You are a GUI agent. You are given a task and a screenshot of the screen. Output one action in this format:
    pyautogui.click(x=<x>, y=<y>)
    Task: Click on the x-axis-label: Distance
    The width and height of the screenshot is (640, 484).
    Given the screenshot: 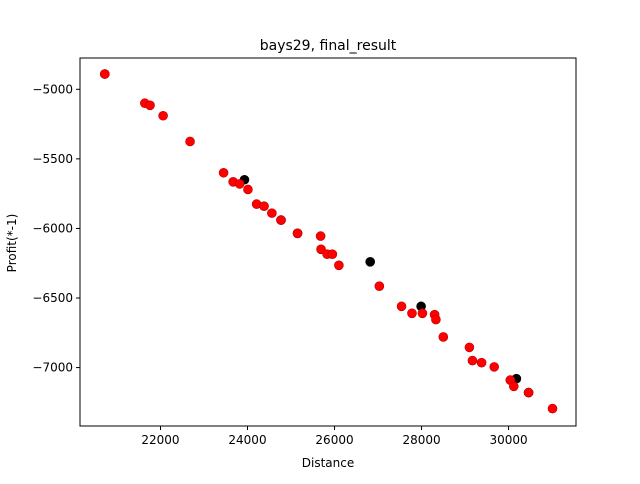 What is the action you would take?
    pyautogui.click(x=328, y=463)
    